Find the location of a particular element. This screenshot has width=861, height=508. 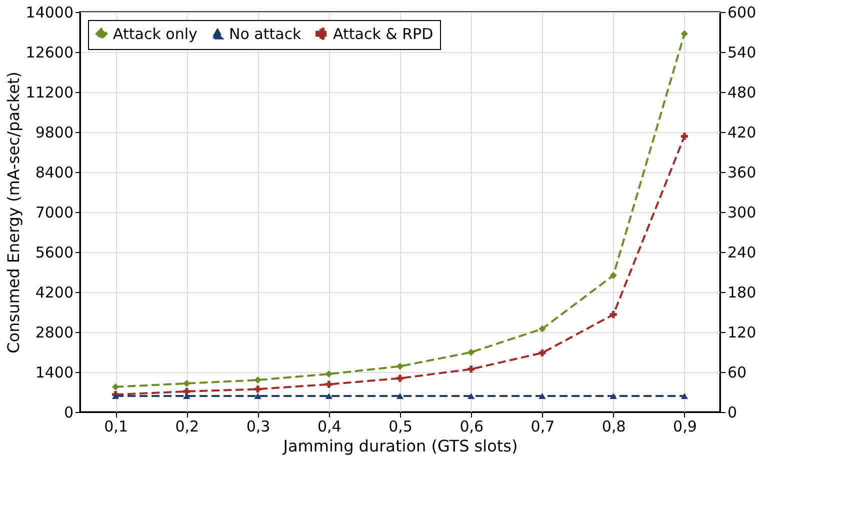

x-axis-title: Jamming duration (GTS slots) is located at coordinates (400, 446).